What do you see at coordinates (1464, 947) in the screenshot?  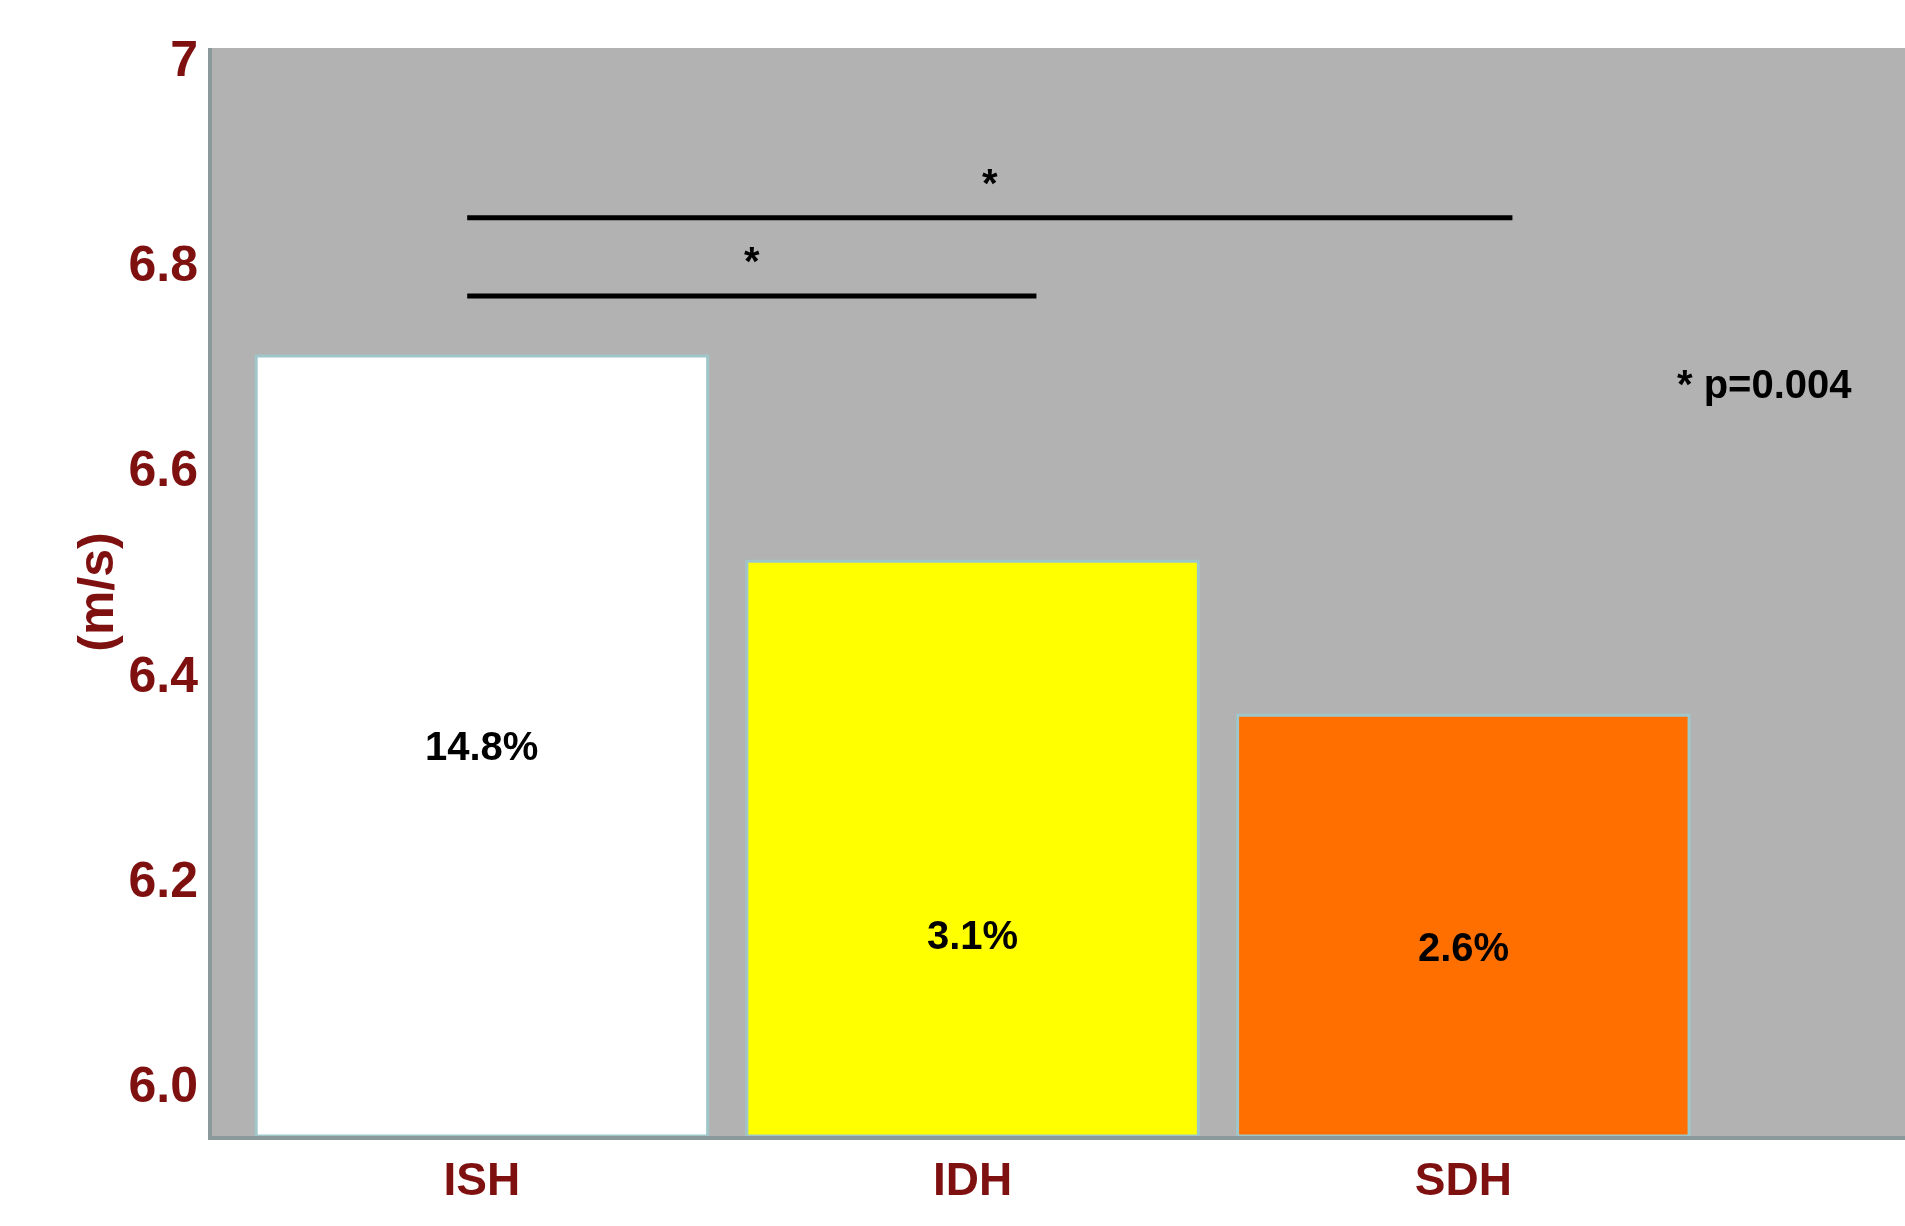 I see `annotation: 2.6%` at bounding box center [1464, 947].